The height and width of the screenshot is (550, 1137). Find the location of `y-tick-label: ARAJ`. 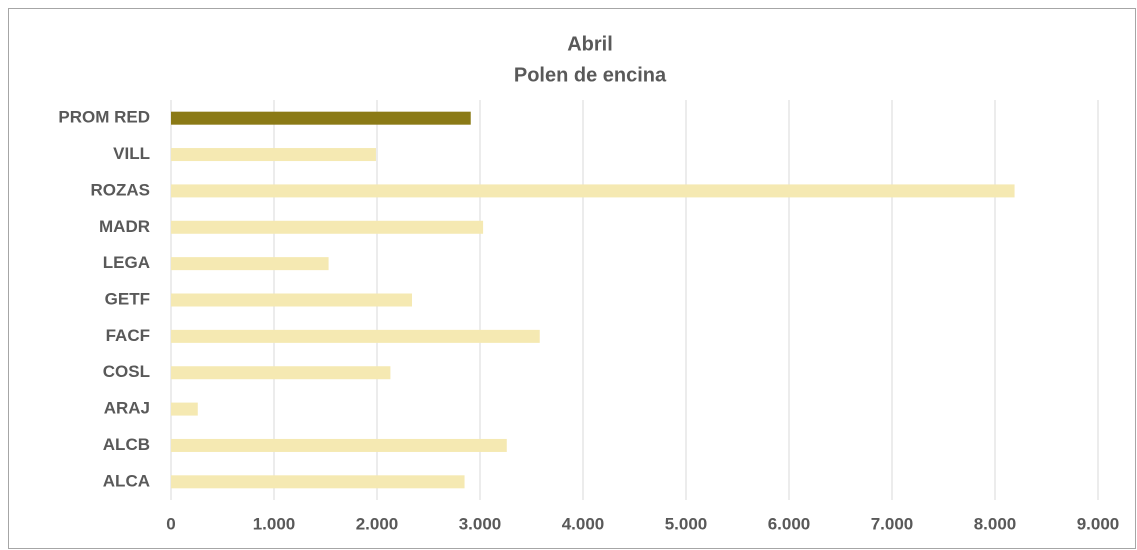

y-tick-label: ARAJ is located at coordinates (127, 408).